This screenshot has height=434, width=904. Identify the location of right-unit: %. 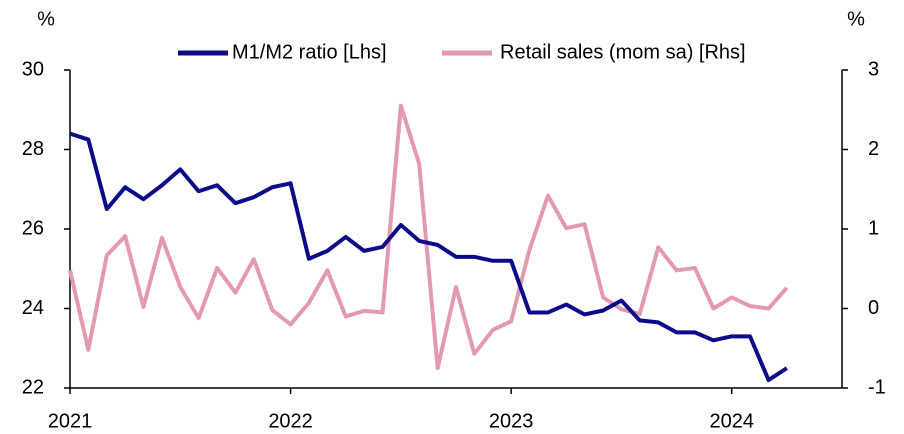
(856, 19).